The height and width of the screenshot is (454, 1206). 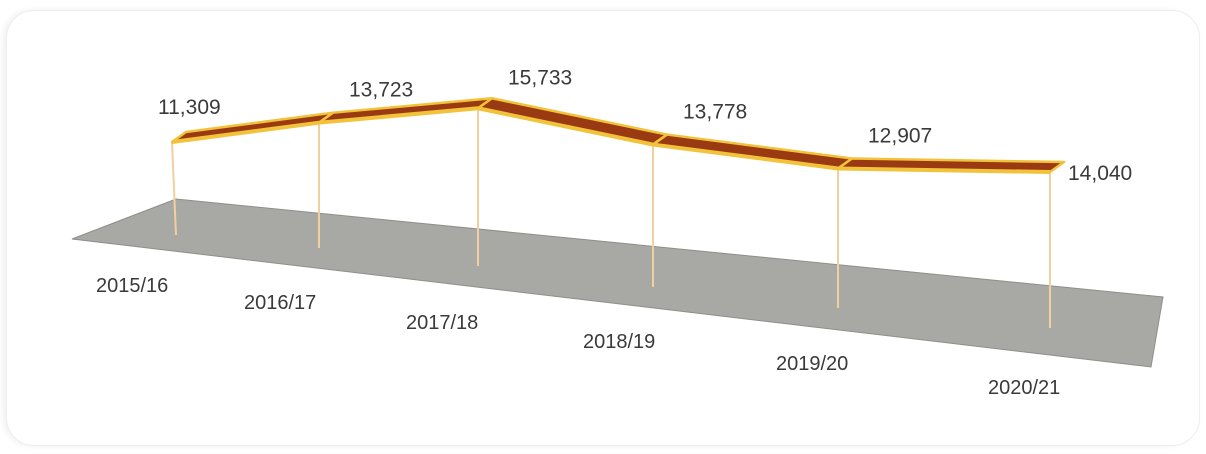 I want to click on category-label-2016/17: 2016/17, so click(x=280, y=303).